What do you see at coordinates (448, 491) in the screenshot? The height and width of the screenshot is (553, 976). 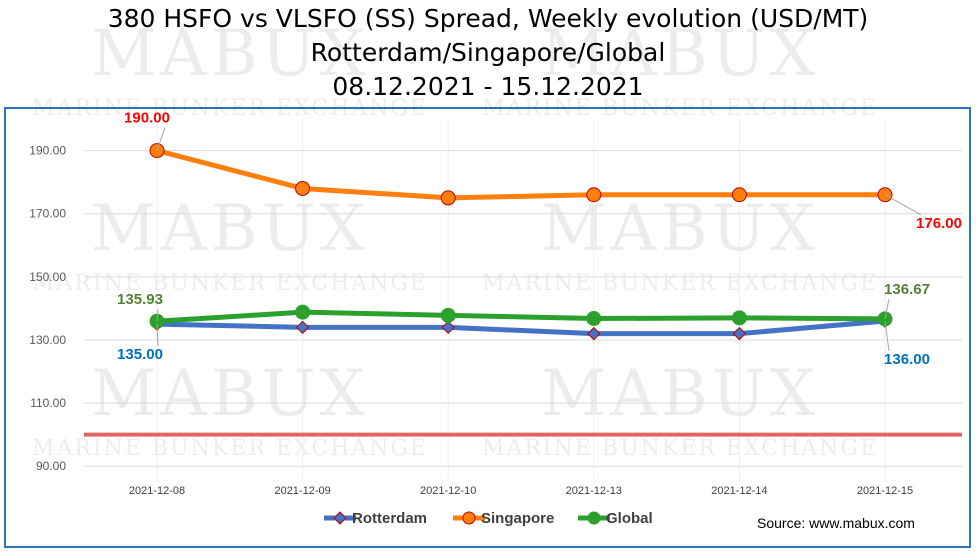 I see `x-tick-label: 2021-12-10` at bounding box center [448, 491].